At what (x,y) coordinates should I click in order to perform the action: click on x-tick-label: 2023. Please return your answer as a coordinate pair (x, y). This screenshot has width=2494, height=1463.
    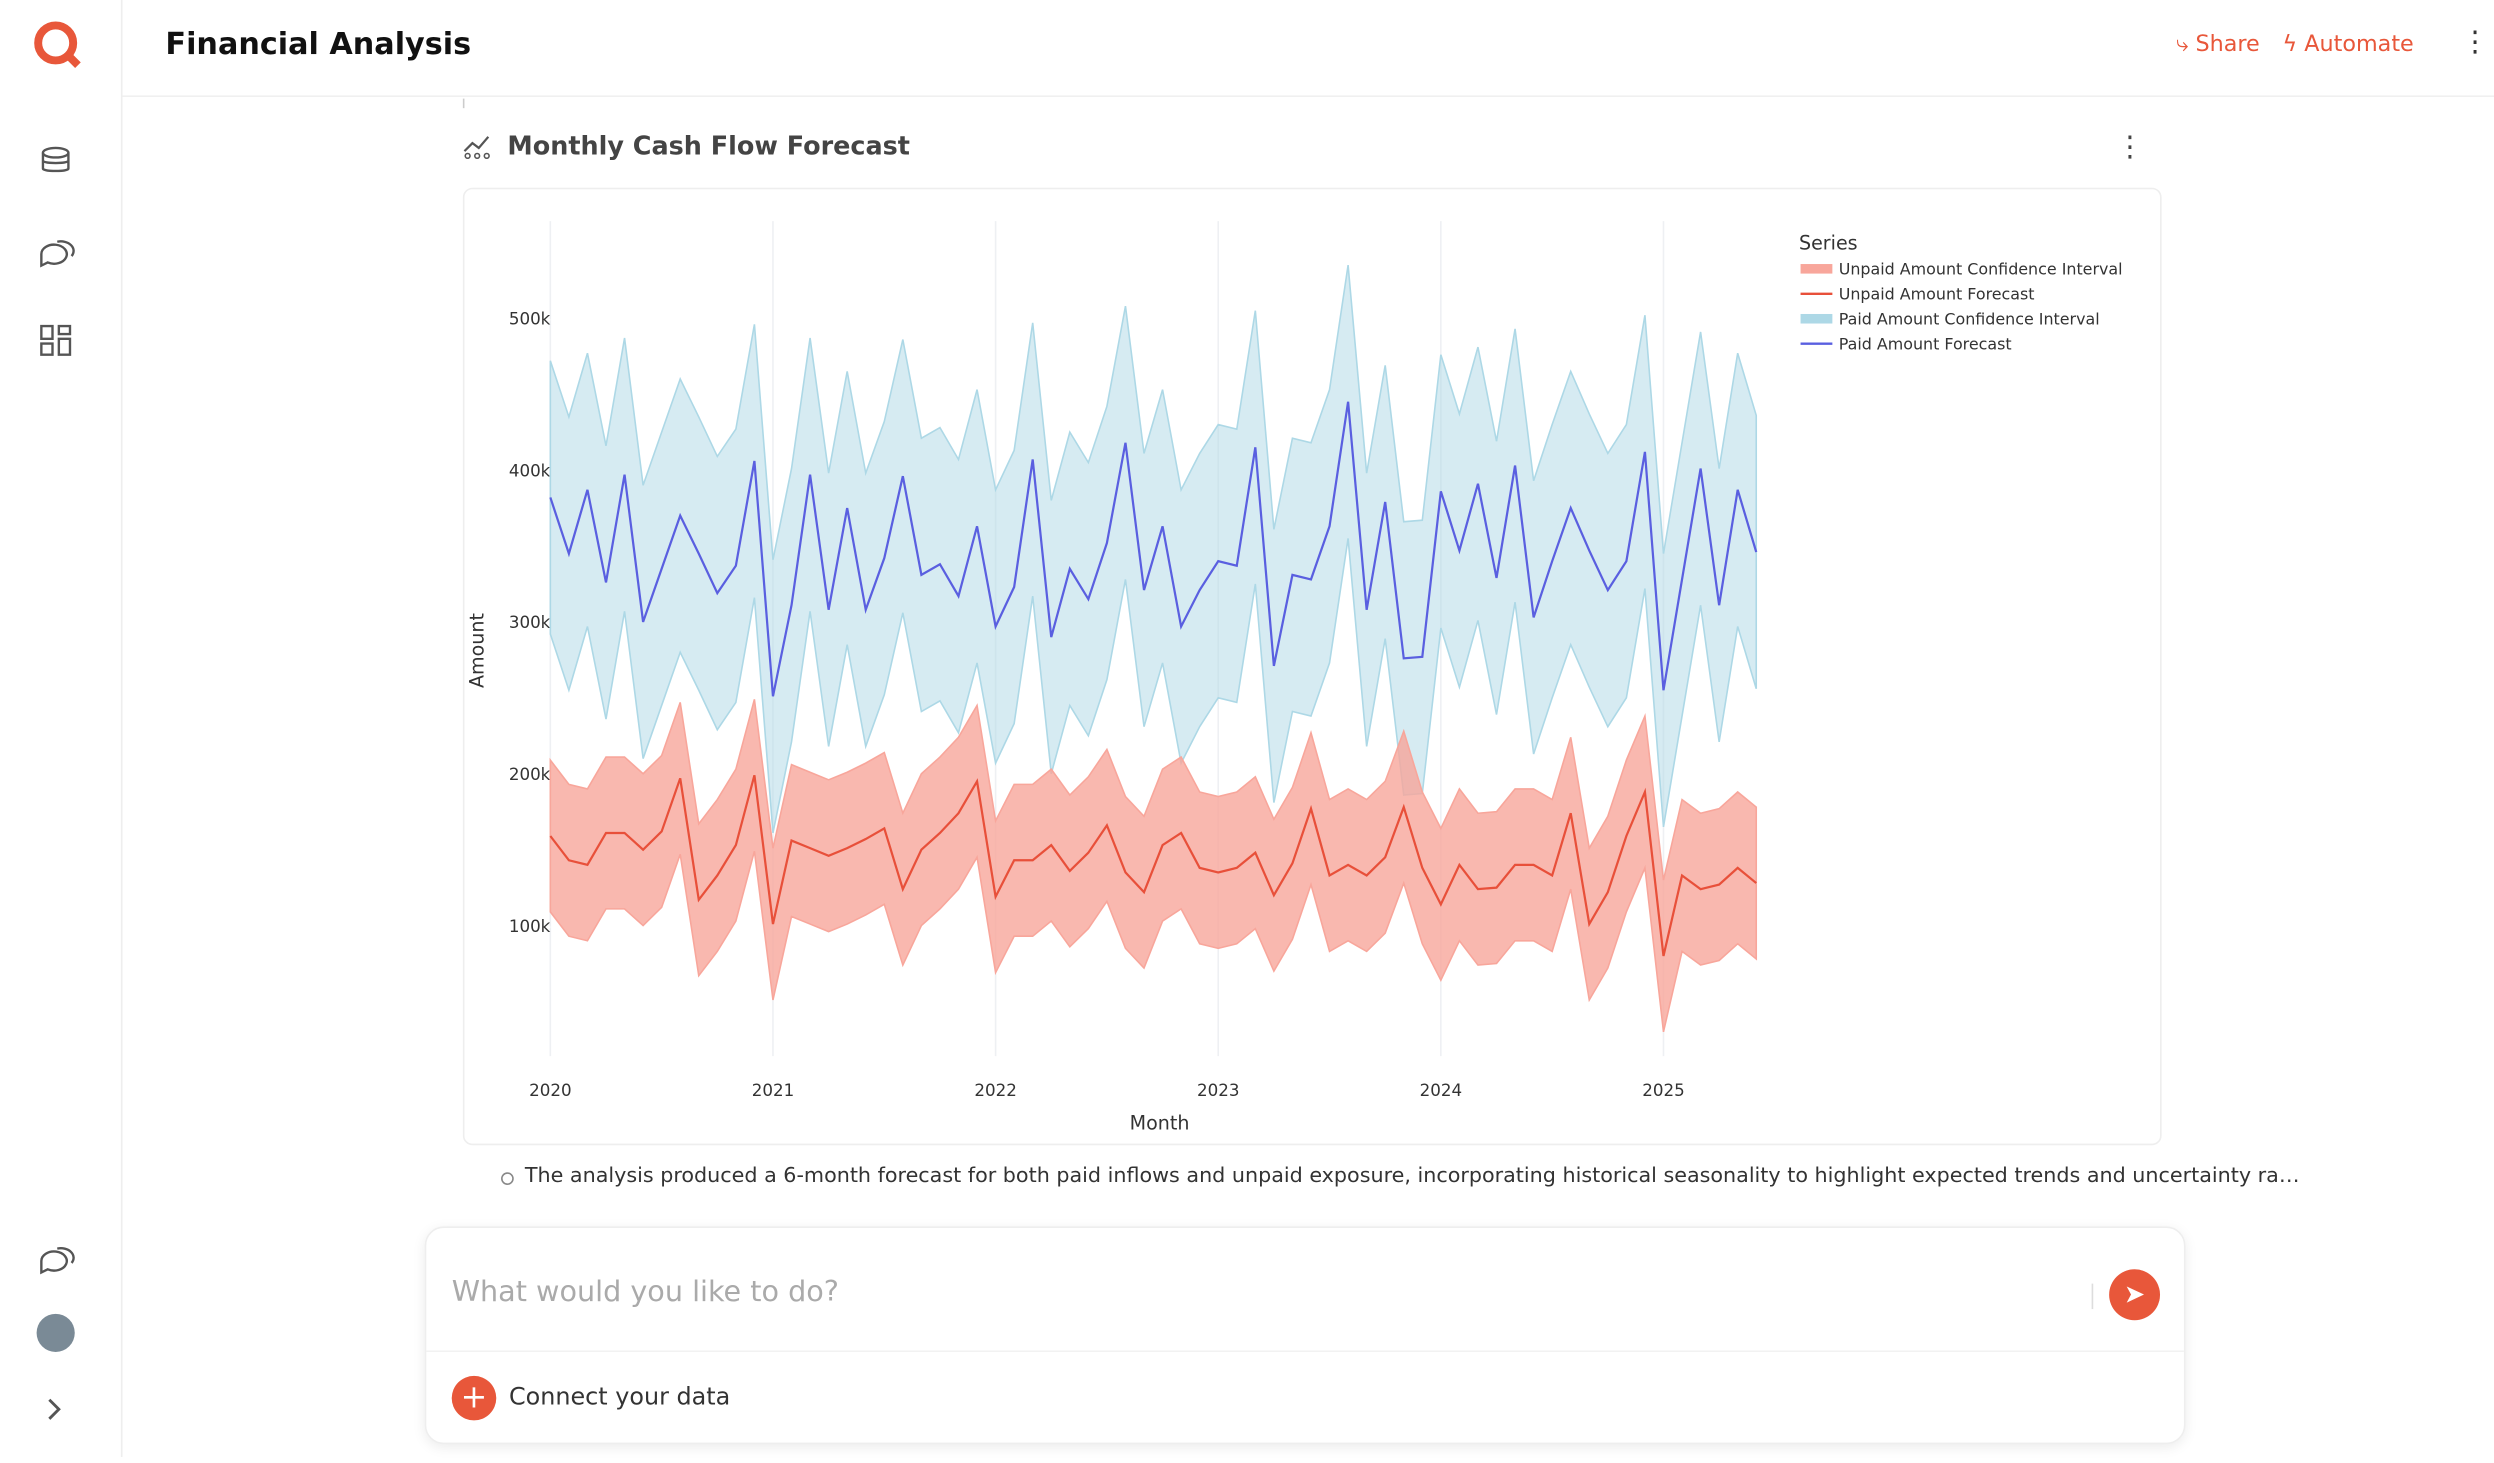
    Looking at the image, I should click on (1218, 1090).